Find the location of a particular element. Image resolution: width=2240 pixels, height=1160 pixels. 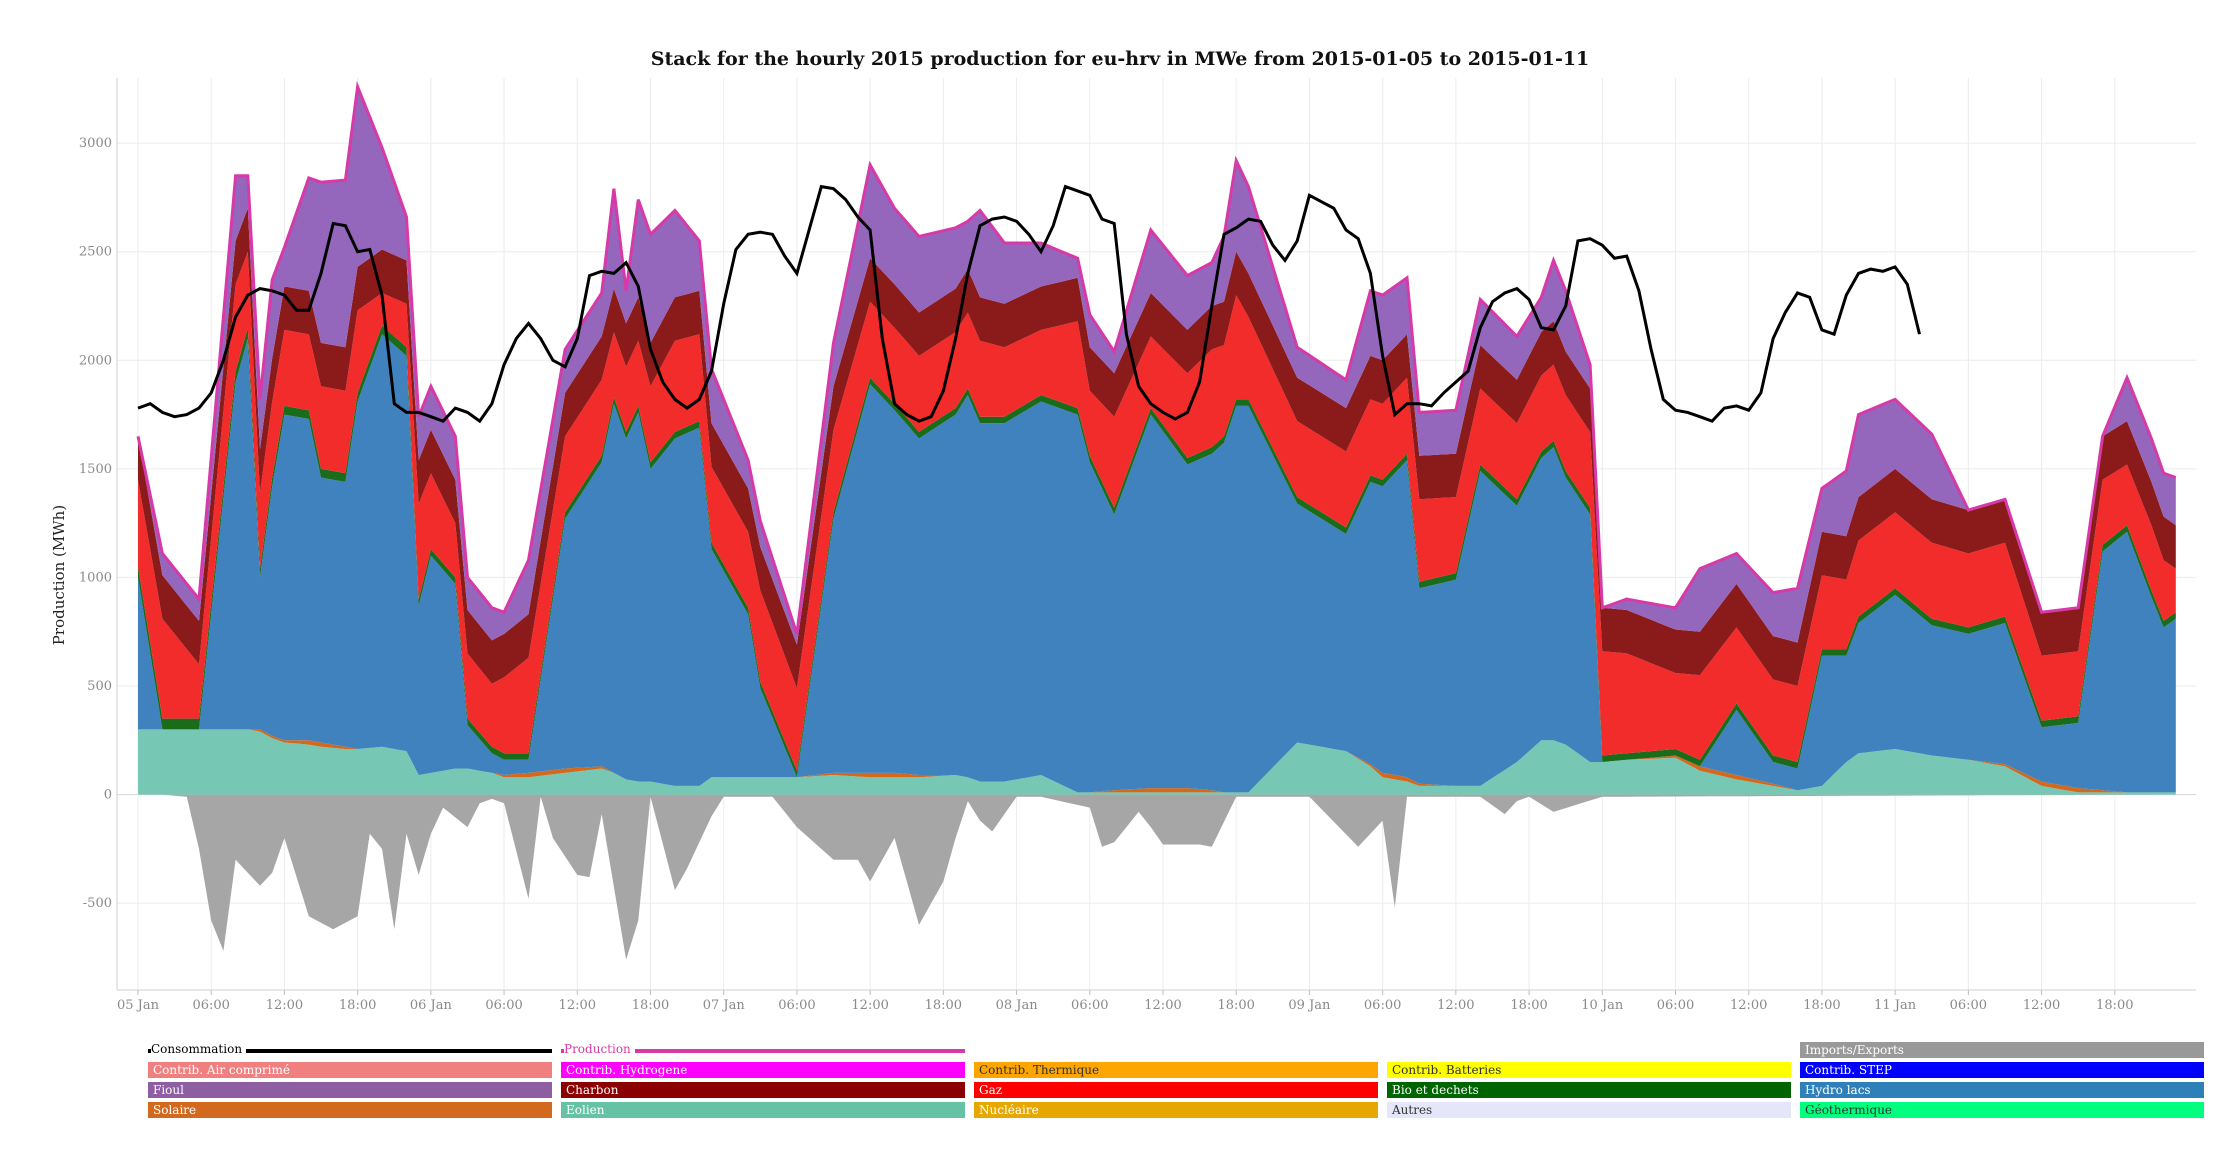

legend-item: Imports/Exports is located at coordinates (2002, 1050).